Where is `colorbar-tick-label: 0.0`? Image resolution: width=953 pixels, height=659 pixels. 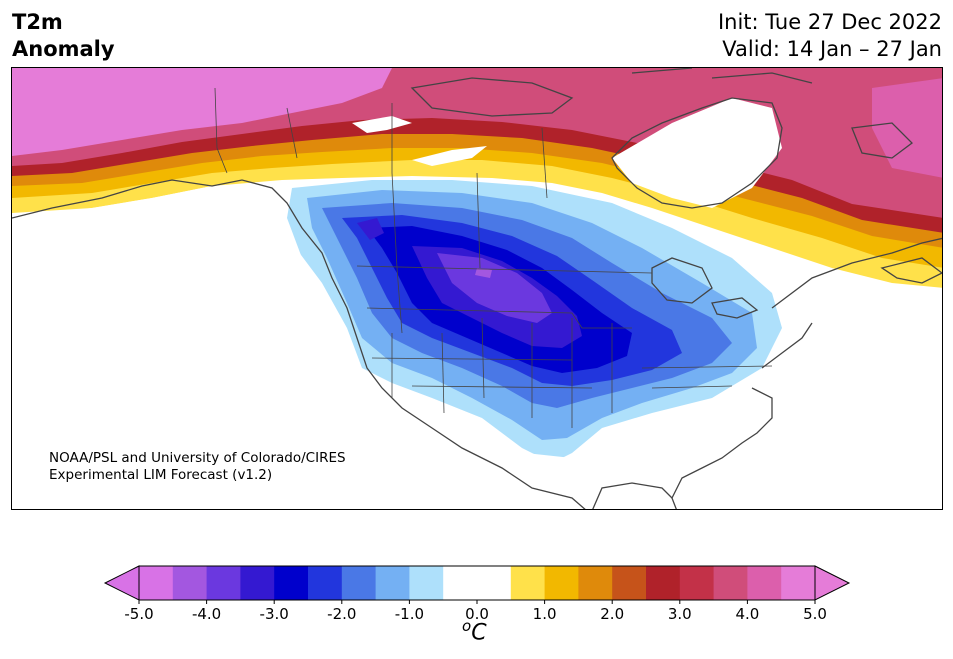 colorbar-tick-label: 0.0 is located at coordinates (477, 612).